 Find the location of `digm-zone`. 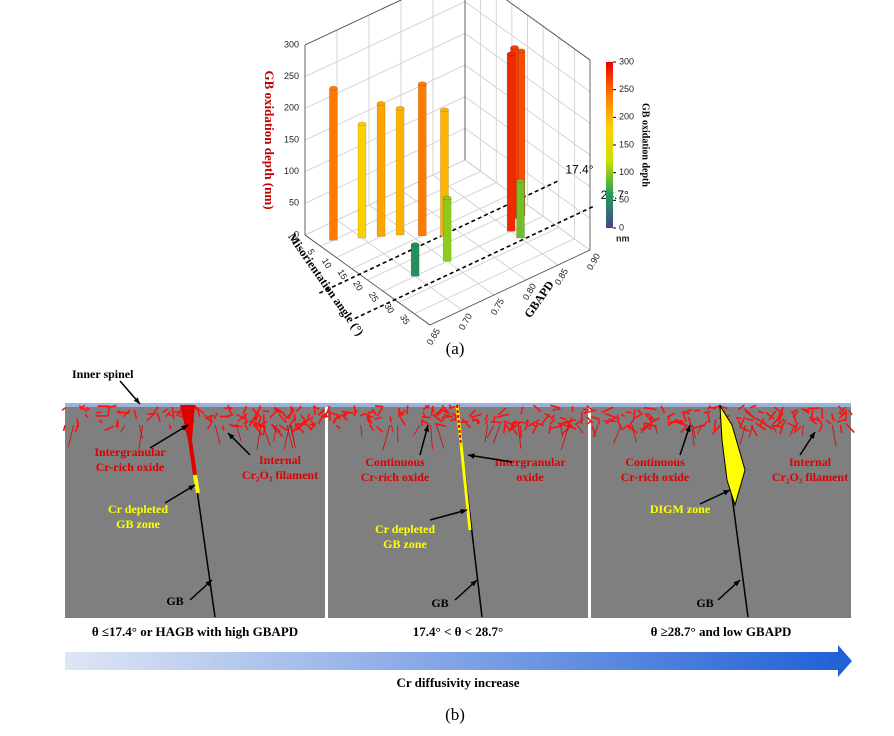

digm-zone is located at coordinates (732, 456).